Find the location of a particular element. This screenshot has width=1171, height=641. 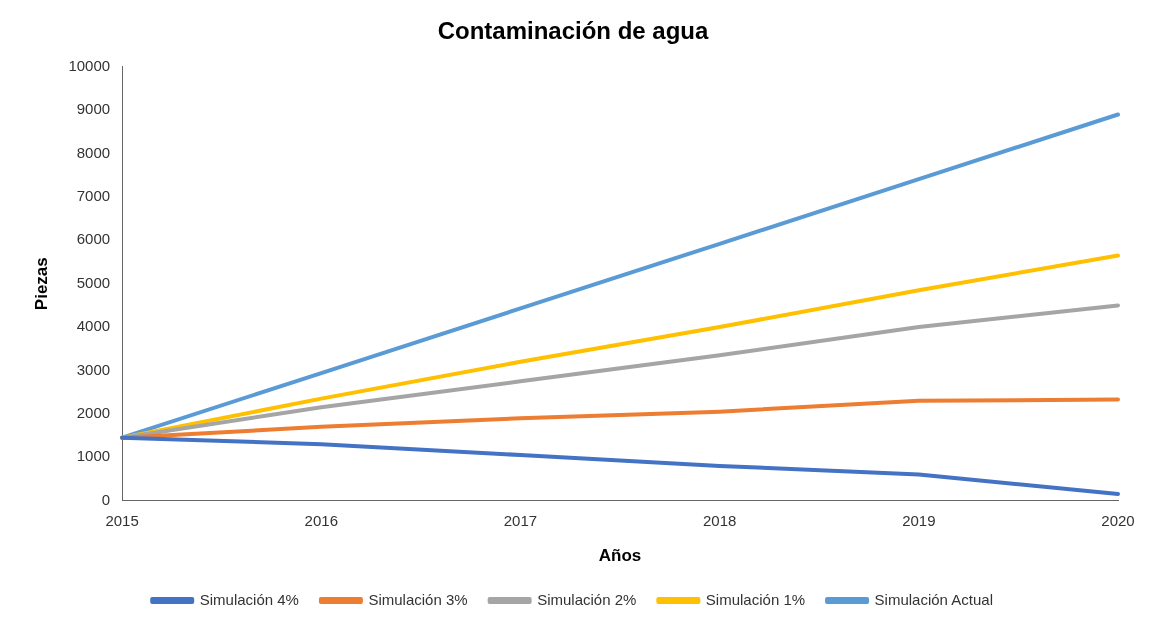

y-tick-label: 4000 is located at coordinates (93, 326).